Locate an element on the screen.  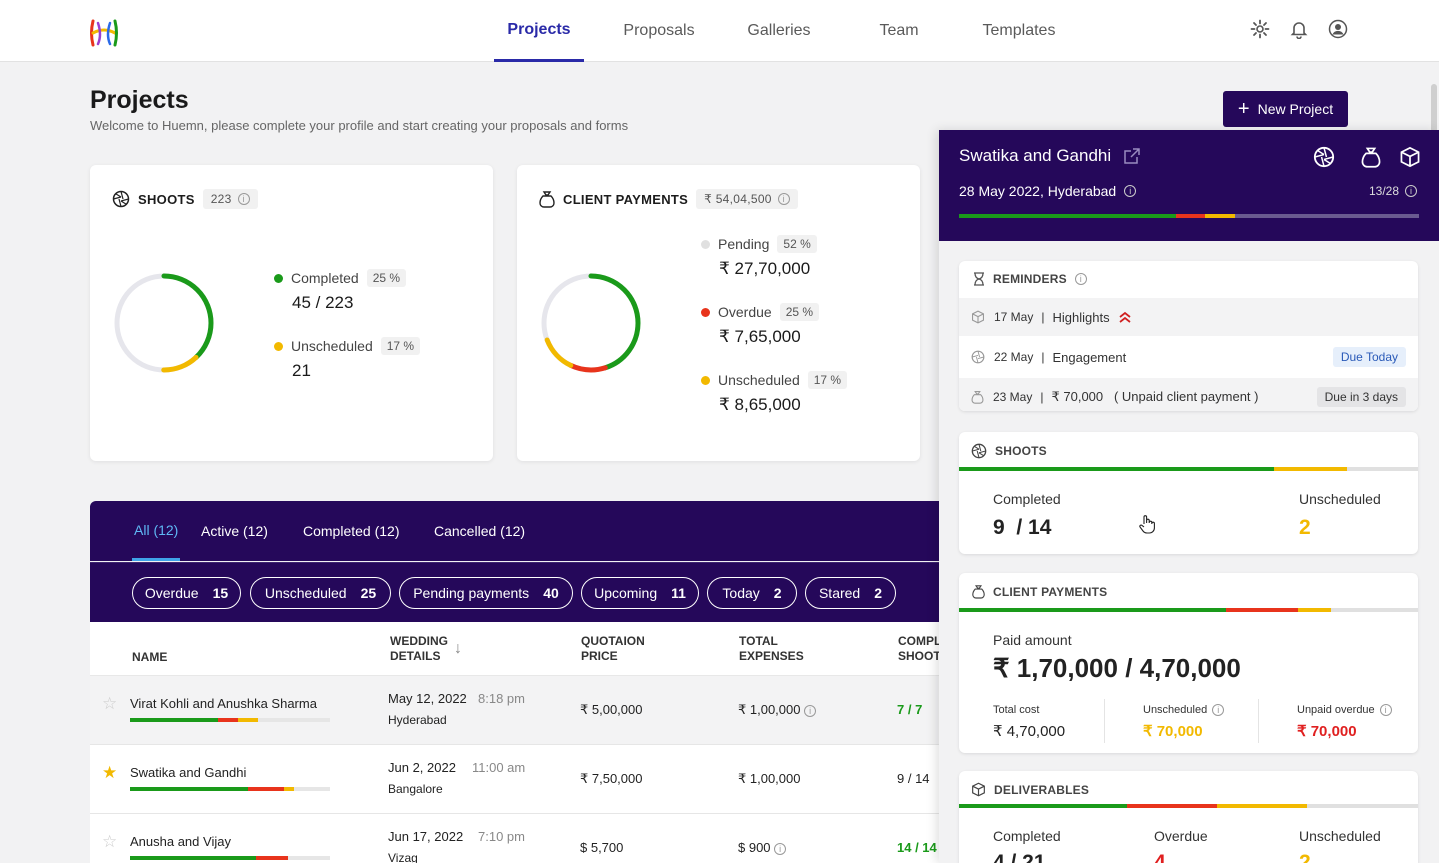
ring-segment-overdue is located at coordinates (591, 323).